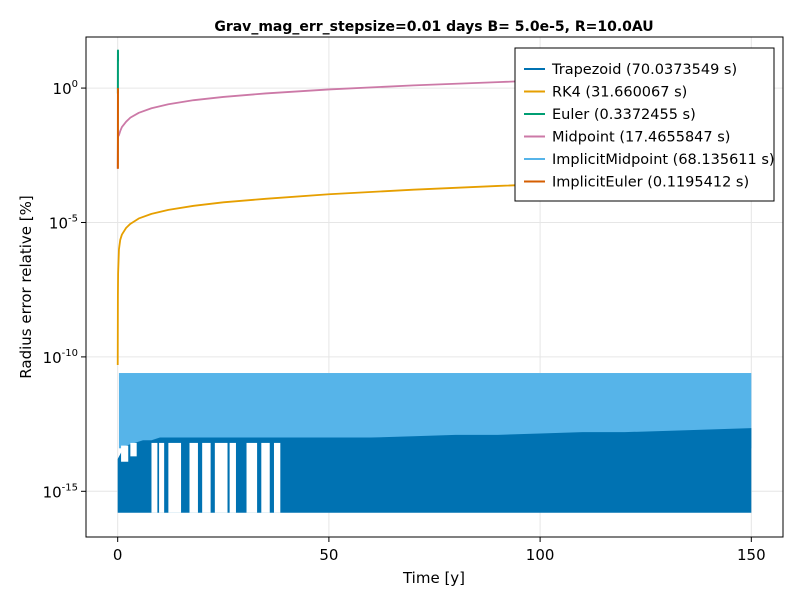  What do you see at coordinates (64, 290) in the screenshot?
I see `y-axis-ticks: 10⁰ 10⁻⁵ 10⁻¹⁰ 10⁻¹⁵` at bounding box center [64, 290].